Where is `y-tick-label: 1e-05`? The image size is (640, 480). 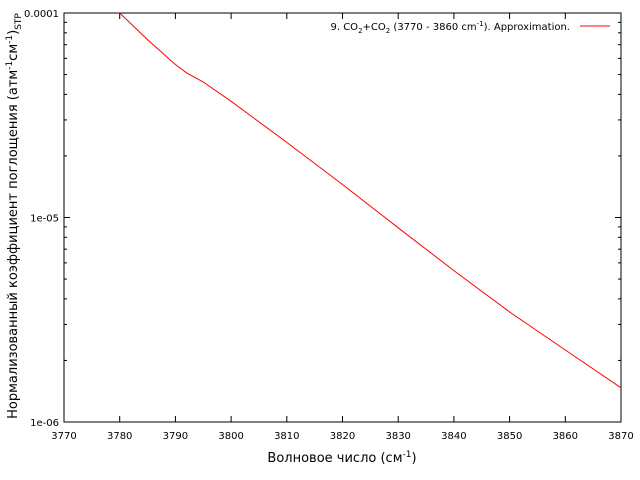 y-tick-label: 1e-05 is located at coordinates (44, 219).